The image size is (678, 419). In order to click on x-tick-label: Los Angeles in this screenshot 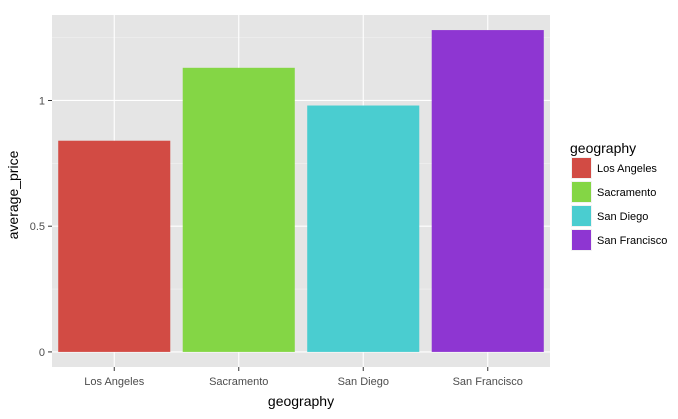, I will do `click(114, 382)`.